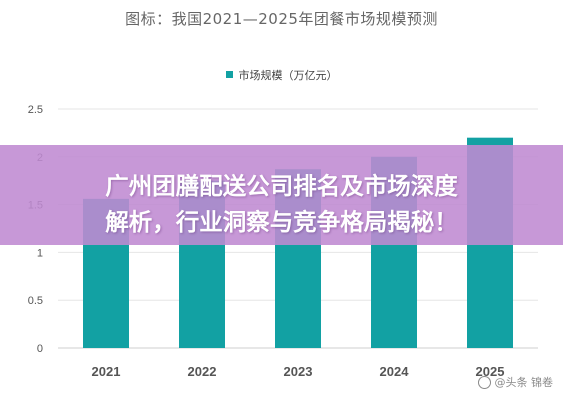  I want to click on x-tick-label: 2024, so click(395, 371).